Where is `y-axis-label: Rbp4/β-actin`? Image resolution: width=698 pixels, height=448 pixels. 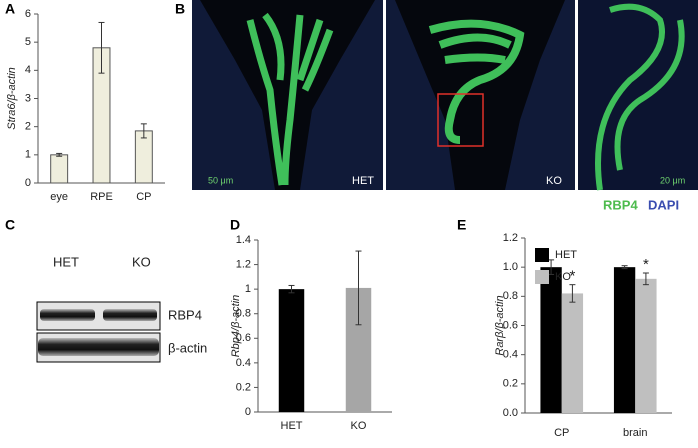
y-axis-label: Rbp4/β-actin is located at coordinates (236, 326).